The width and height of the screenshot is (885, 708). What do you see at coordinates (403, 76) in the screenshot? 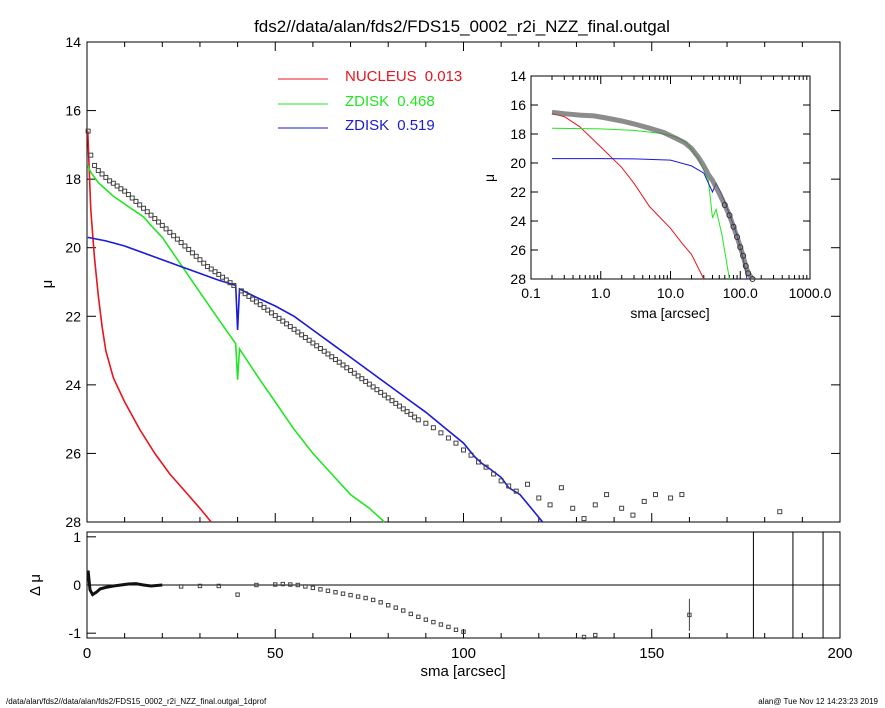
I see `legend-label-nucleus: NUCLEUS 0.013` at bounding box center [403, 76].